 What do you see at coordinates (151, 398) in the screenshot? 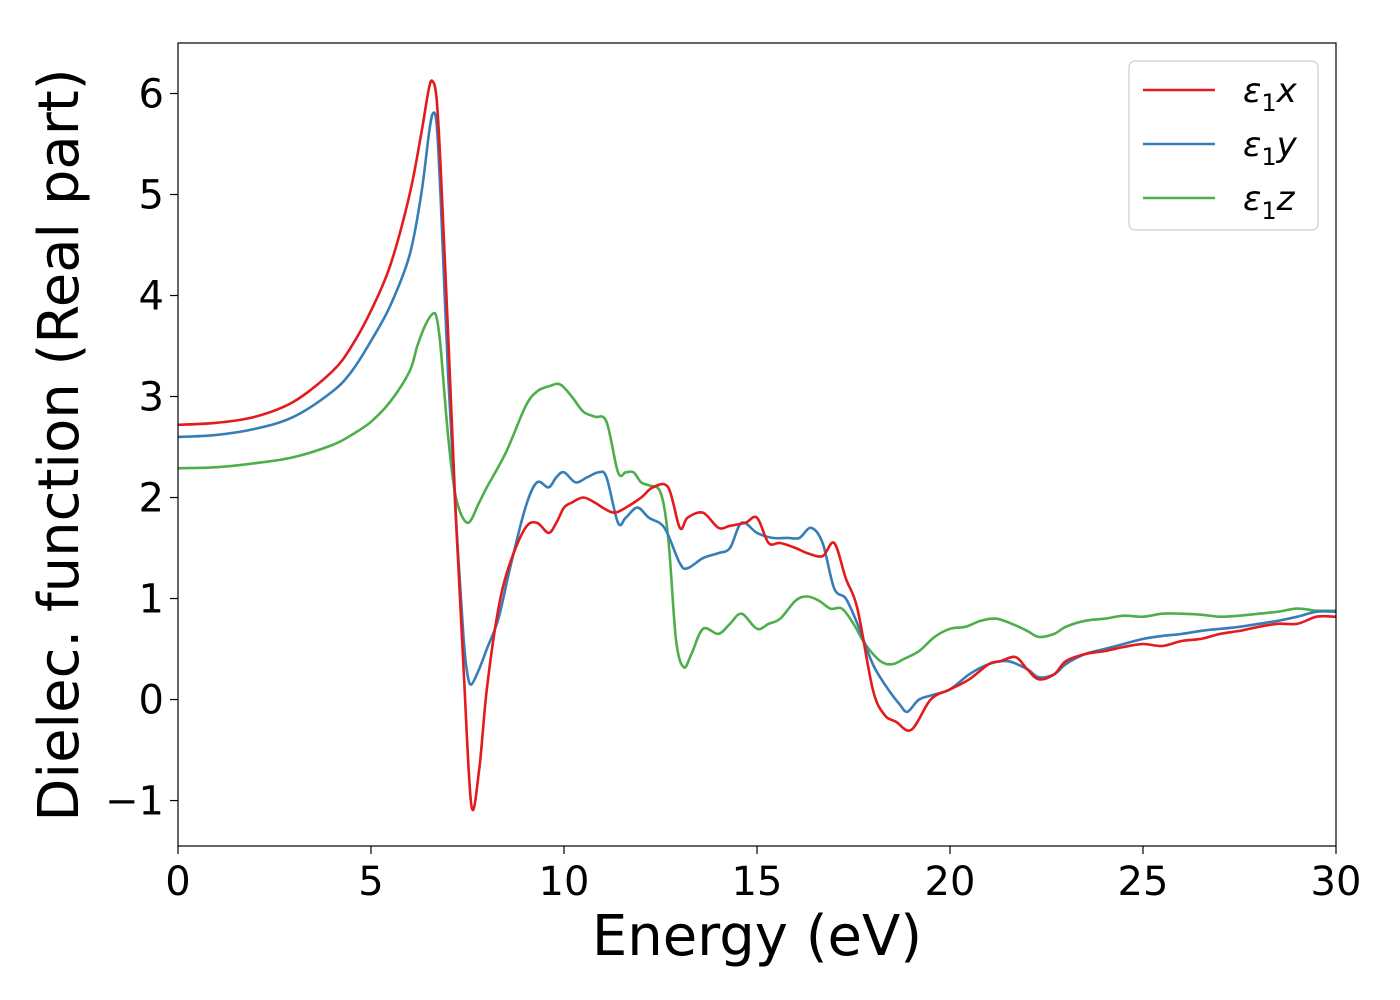
I see `y-tick-label: 3` at bounding box center [151, 398].